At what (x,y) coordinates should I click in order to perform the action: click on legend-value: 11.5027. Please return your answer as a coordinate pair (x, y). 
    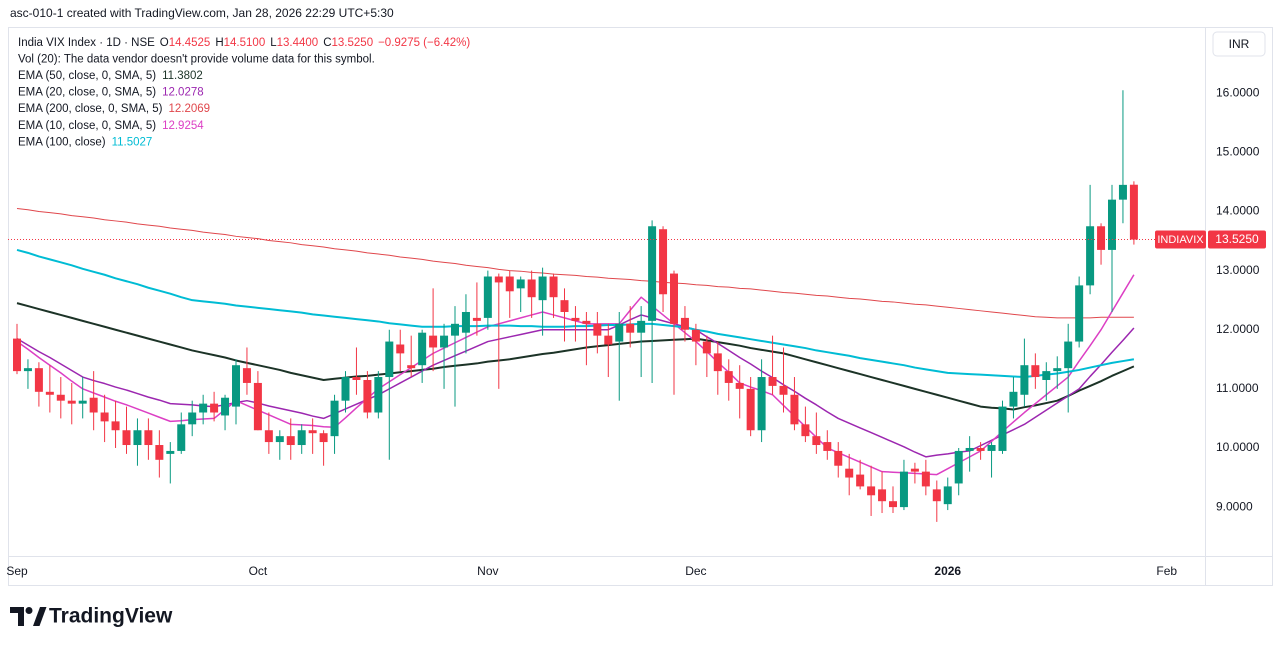
    Looking at the image, I should click on (132, 142).